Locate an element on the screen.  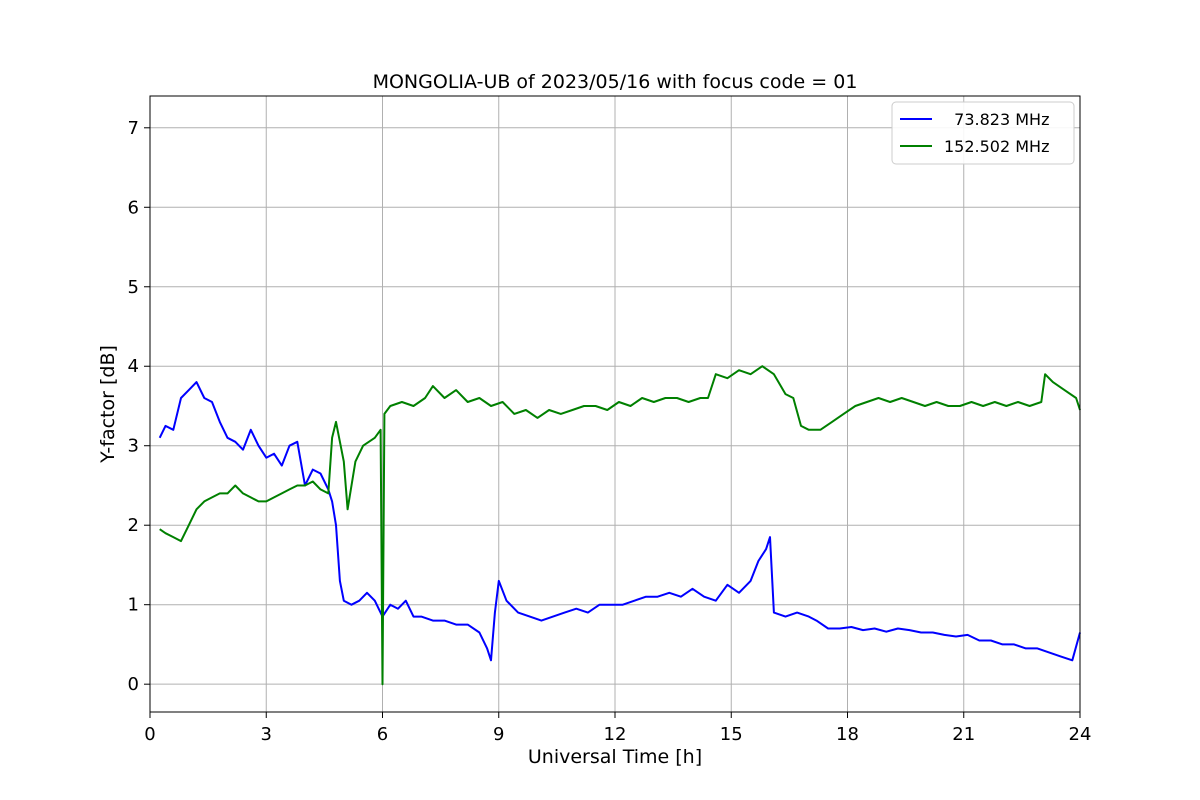
x-axis-label: Universal Time [h] is located at coordinates (615, 757).